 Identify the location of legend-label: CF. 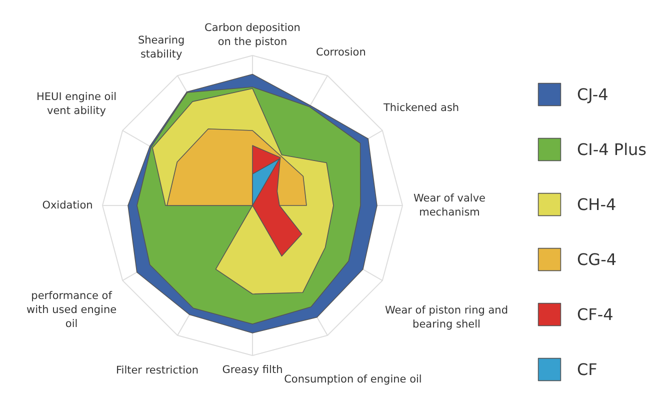
(587, 369).